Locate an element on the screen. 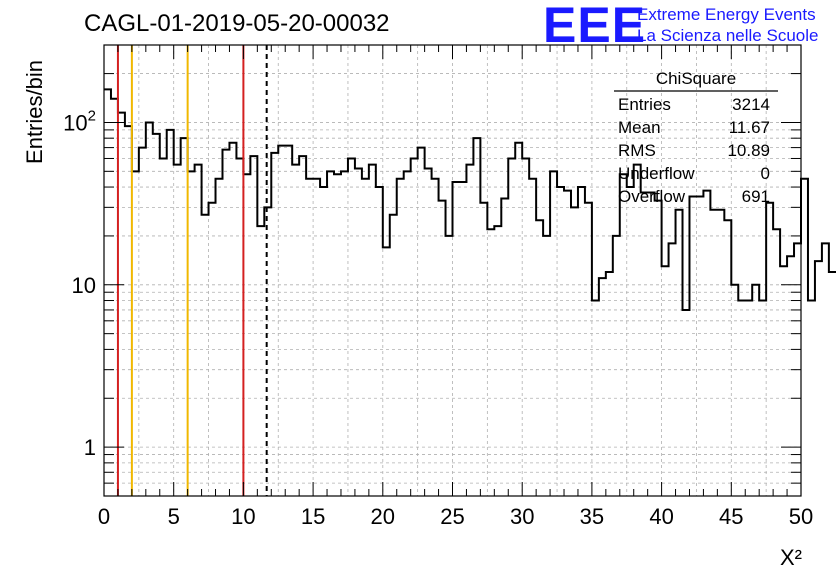 Image resolution: width=836 pixels, height=572 pixels. stats-value: 3214 is located at coordinates (751, 104).